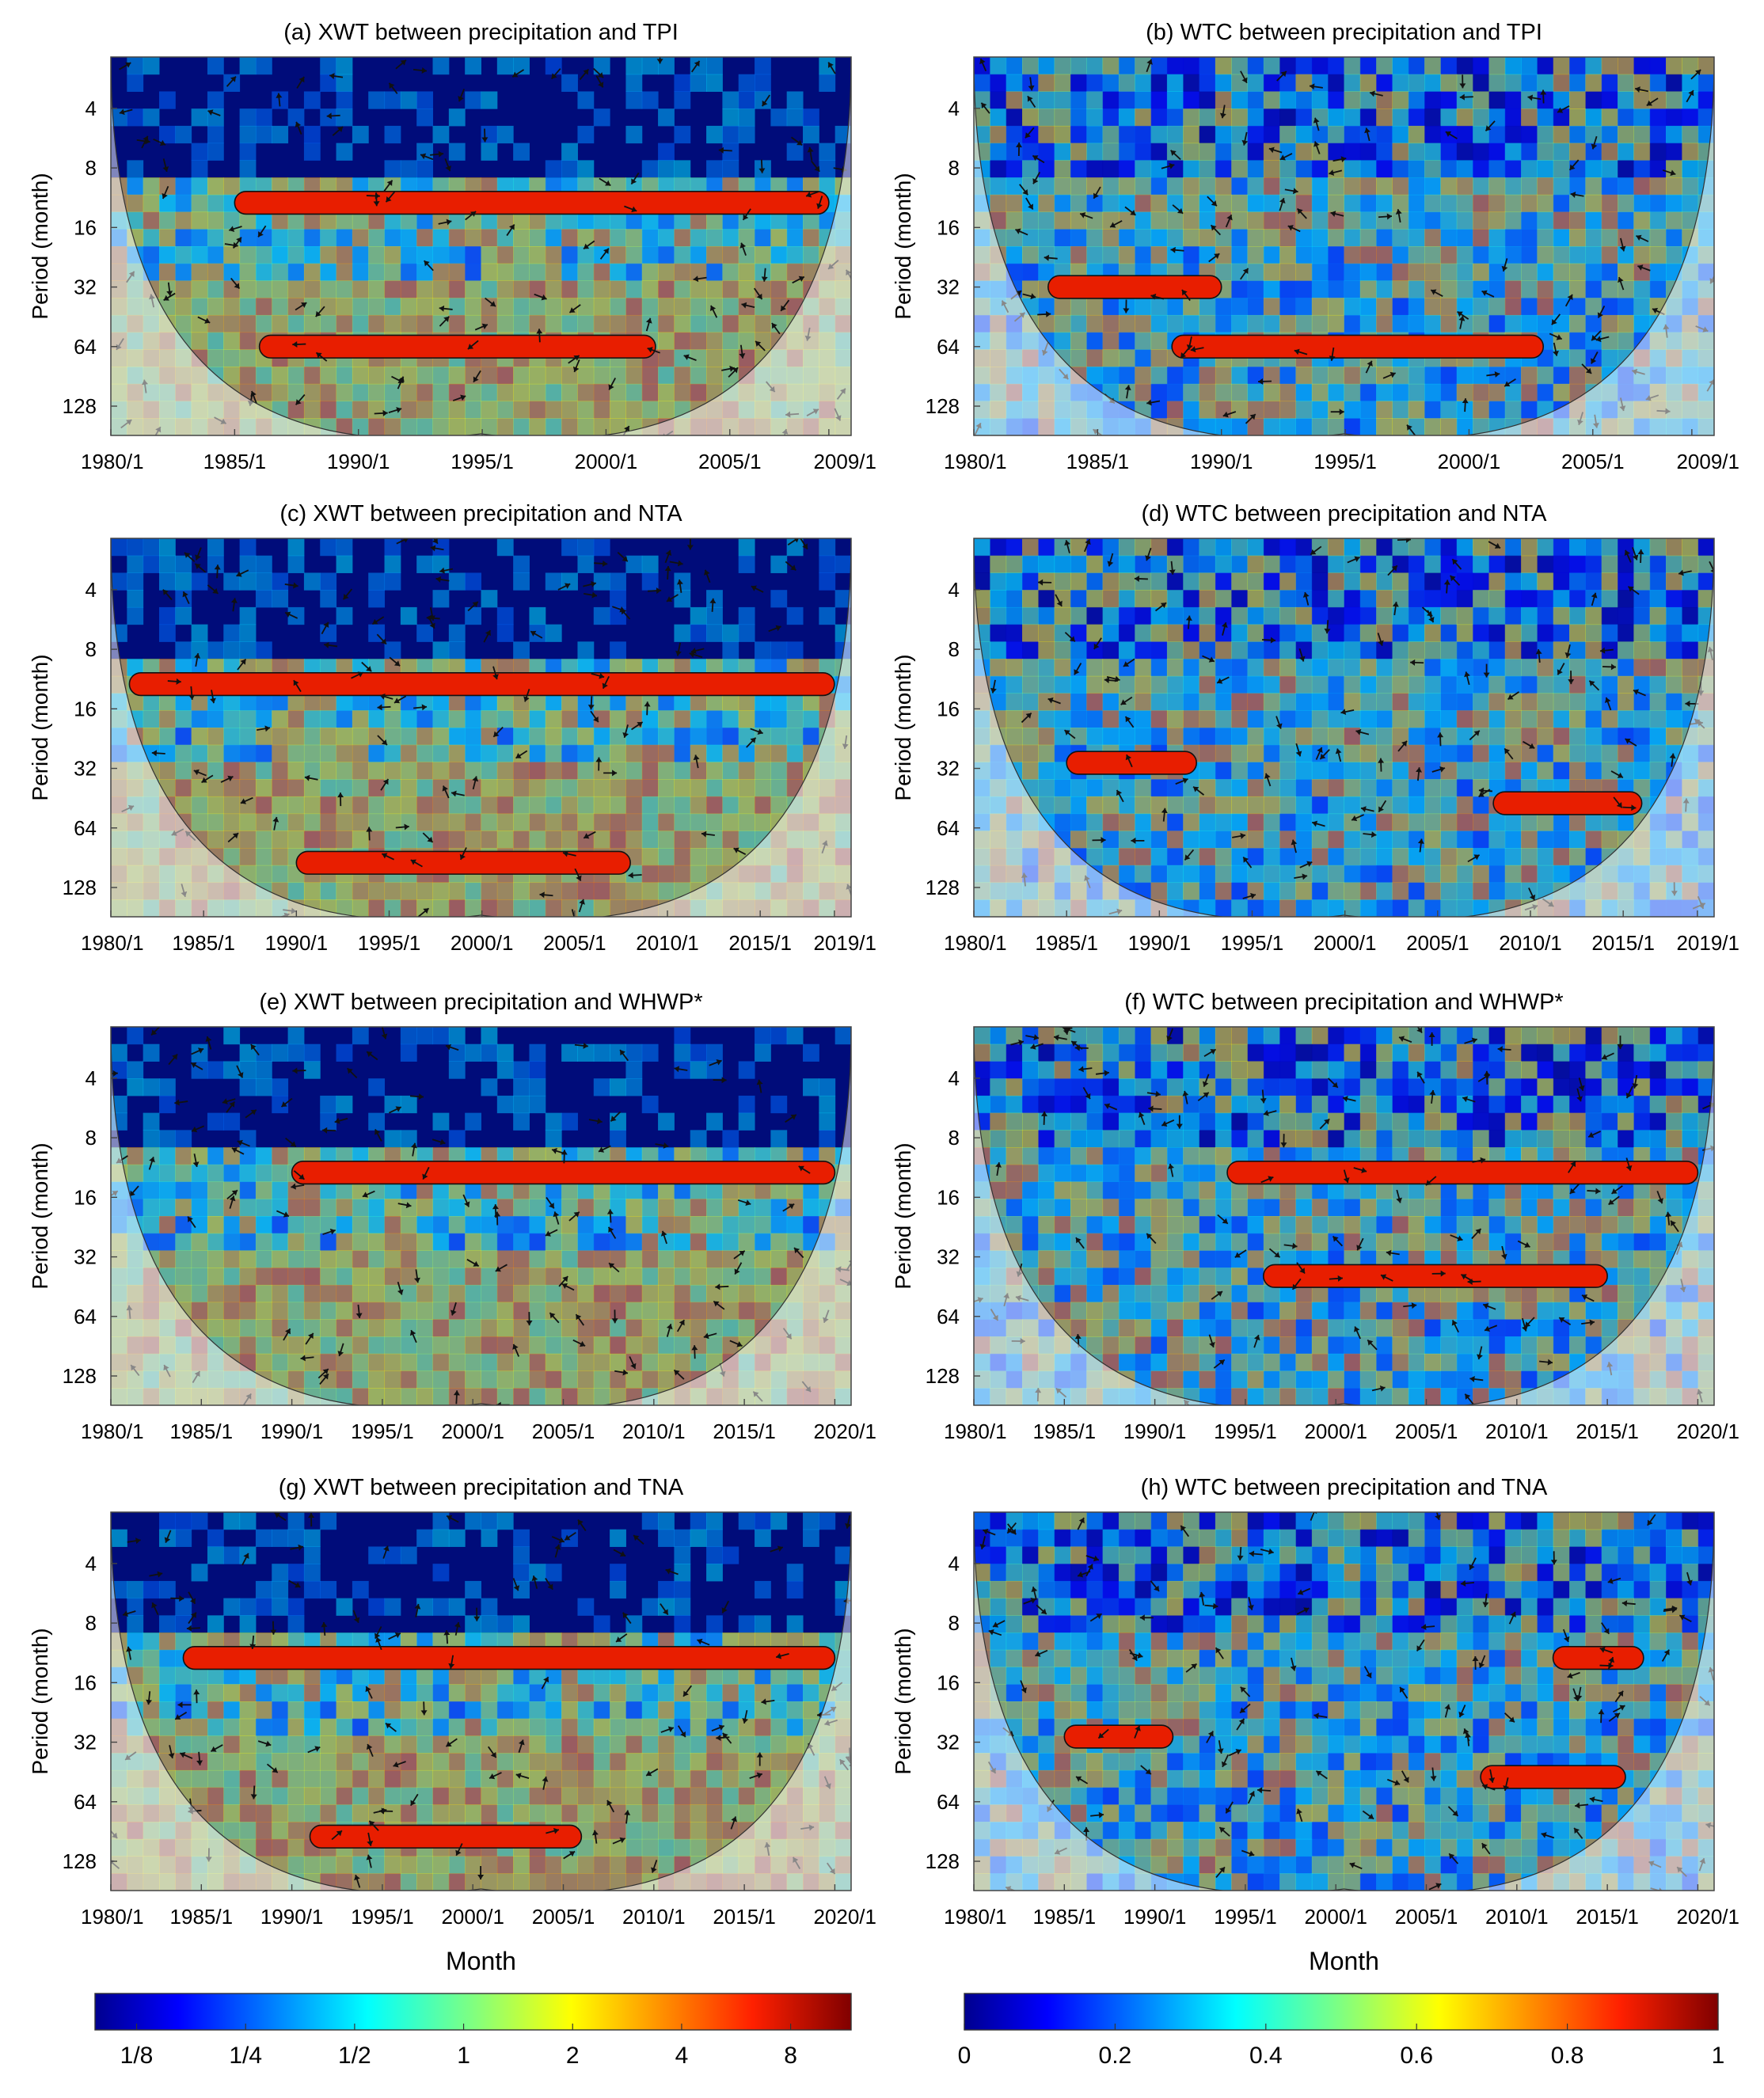 This screenshot has height=2098, width=1764. What do you see at coordinates (954, 168) in the screenshot?
I see `y-tick-label: 8` at bounding box center [954, 168].